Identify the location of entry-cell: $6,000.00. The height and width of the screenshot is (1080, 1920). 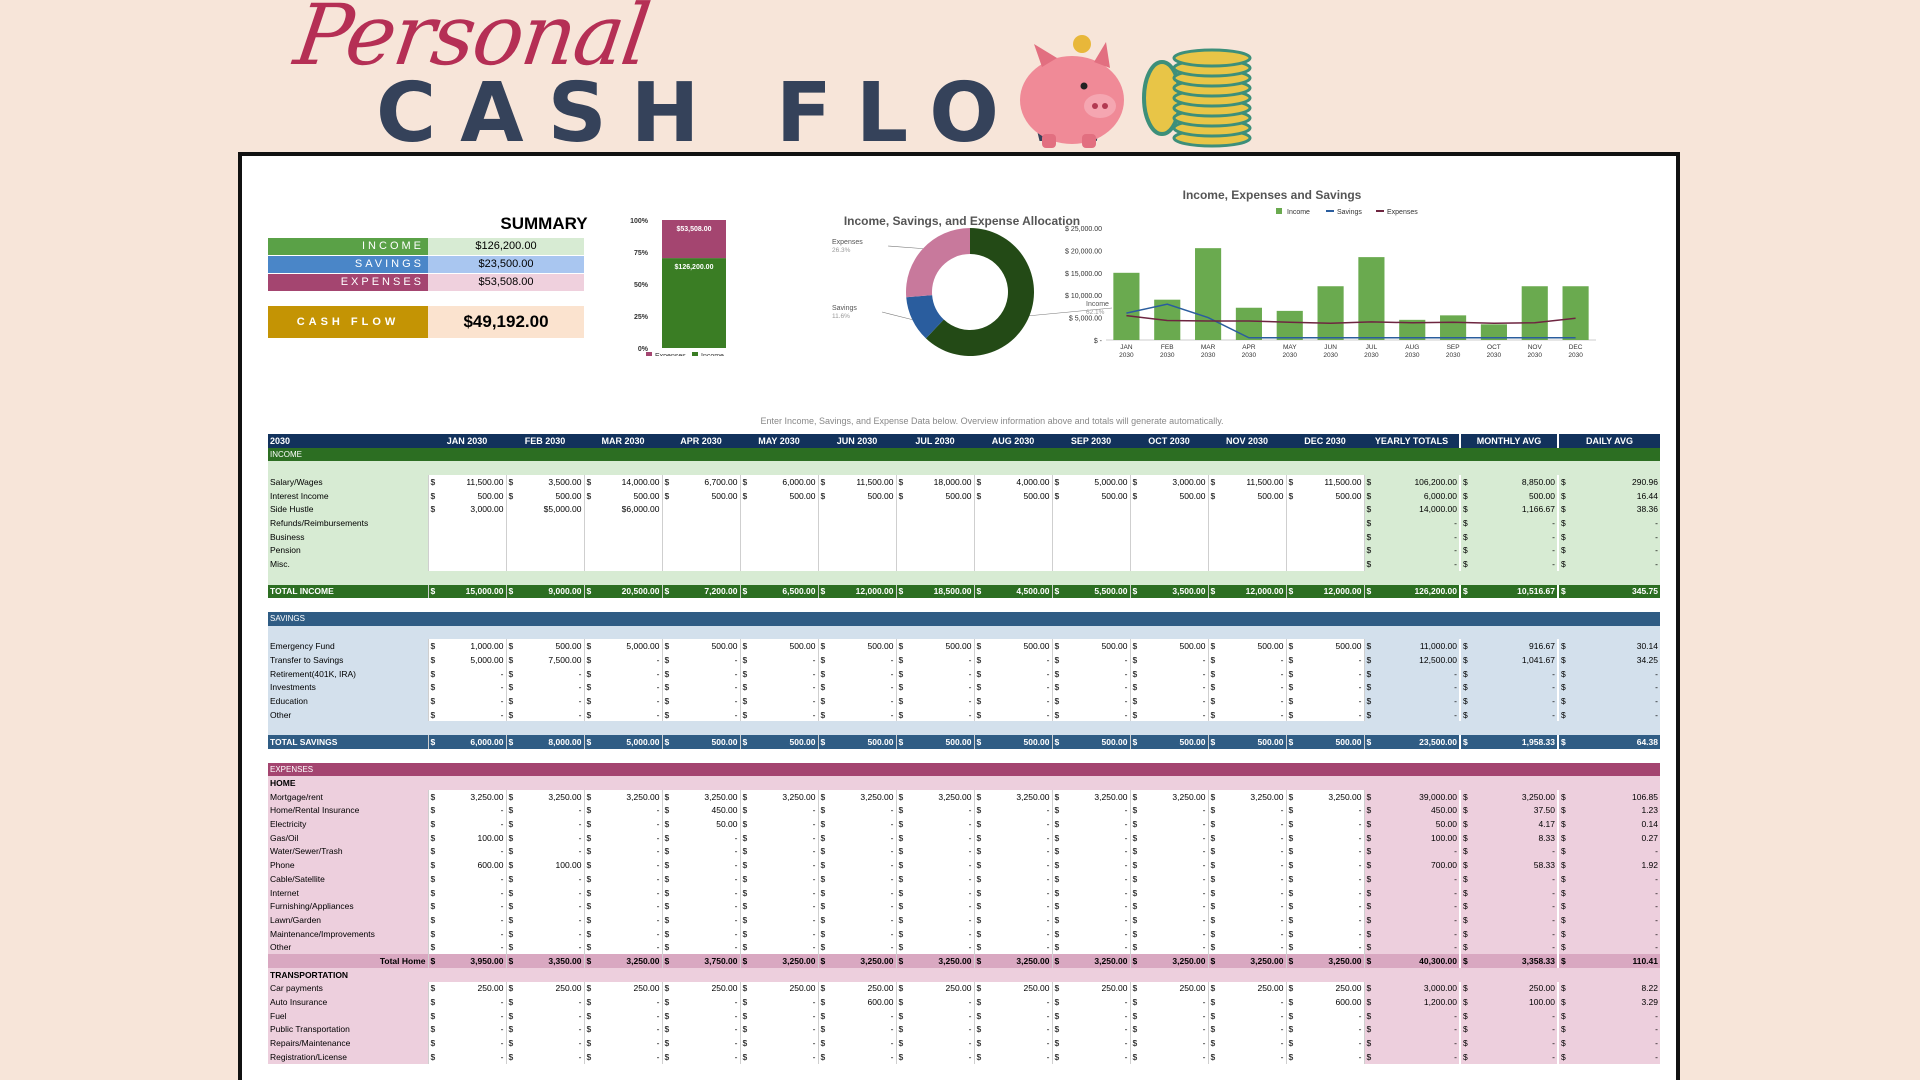
(778, 482).